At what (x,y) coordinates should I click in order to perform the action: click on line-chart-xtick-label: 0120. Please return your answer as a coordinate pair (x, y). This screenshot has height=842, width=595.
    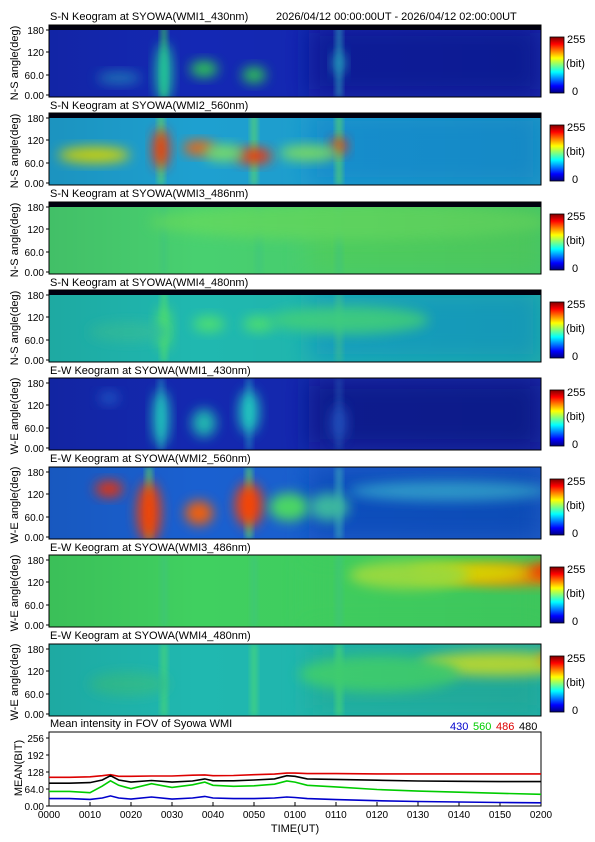
    Looking at the image, I should click on (377, 815).